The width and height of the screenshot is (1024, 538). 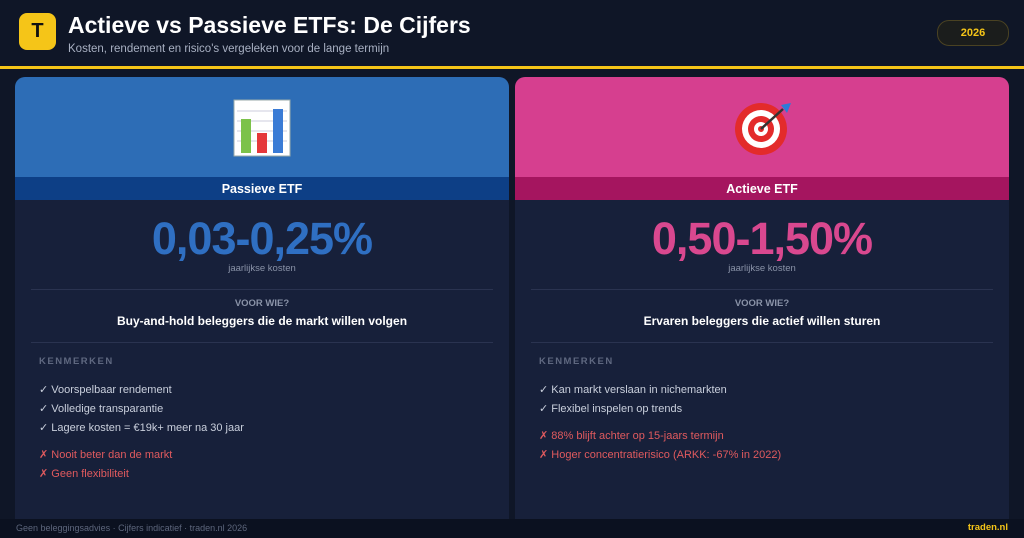 What do you see at coordinates (762, 238) in the screenshot?
I see `cost: 0,50-1,50%` at bounding box center [762, 238].